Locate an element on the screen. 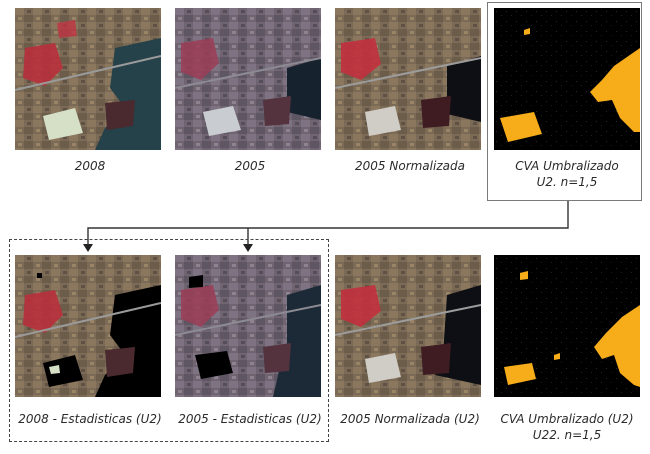 The image size is (650, 454). caption-cva-umbralizado-u2: CVA Umbralizado (U2) U22. n=1,5 is located at coordinates (567, 427).